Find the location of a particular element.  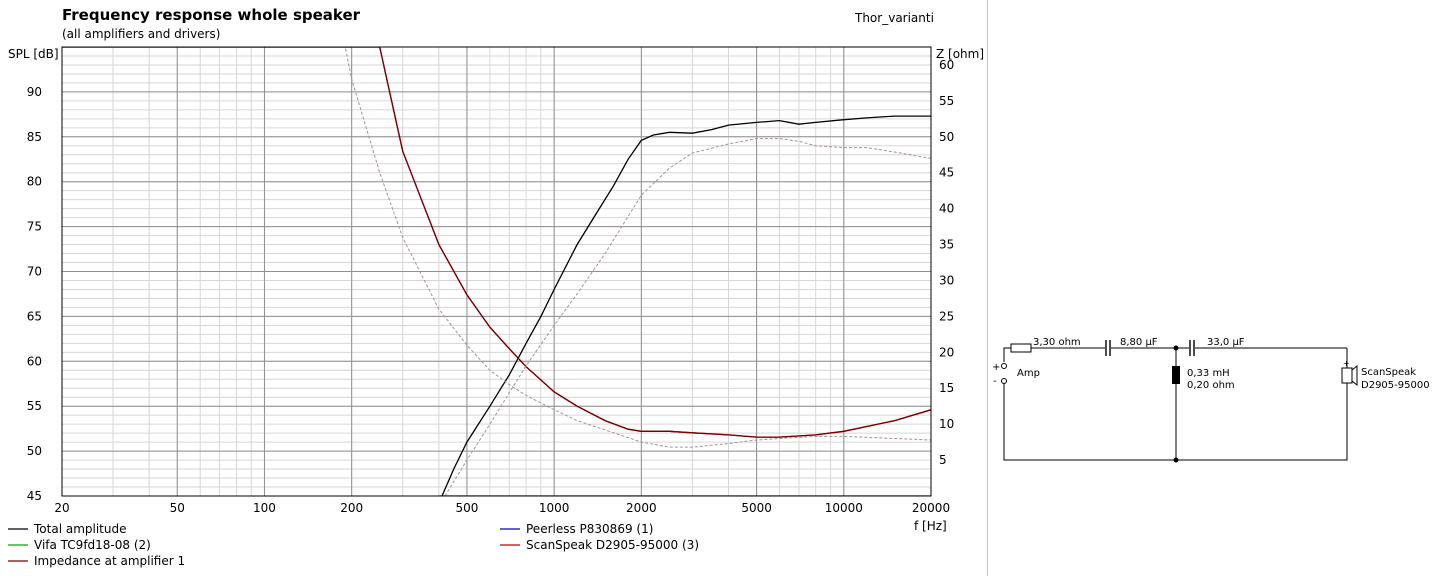

legend-label: Total amplitude is located at coordinates (79, 529).